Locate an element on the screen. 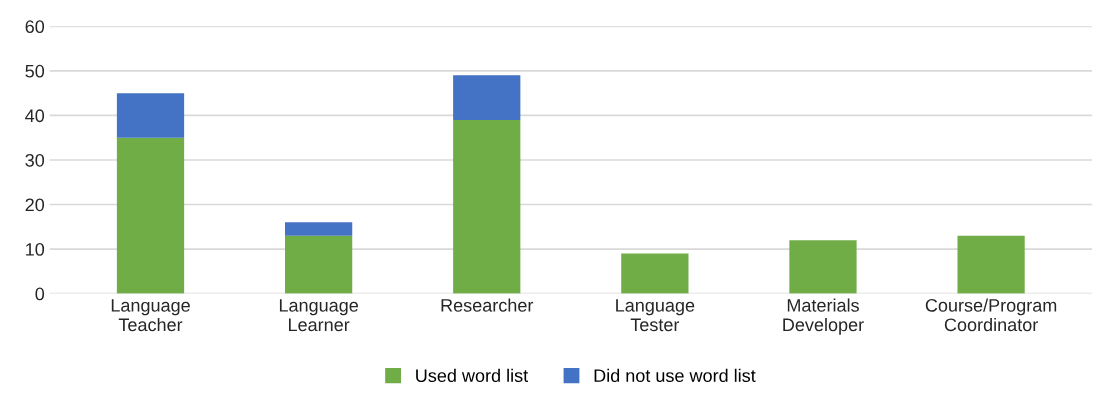 Image resolution: width=1103 pixels, height=405 pixels. y-tick-label: 60 is located at coordinates (35, 27).